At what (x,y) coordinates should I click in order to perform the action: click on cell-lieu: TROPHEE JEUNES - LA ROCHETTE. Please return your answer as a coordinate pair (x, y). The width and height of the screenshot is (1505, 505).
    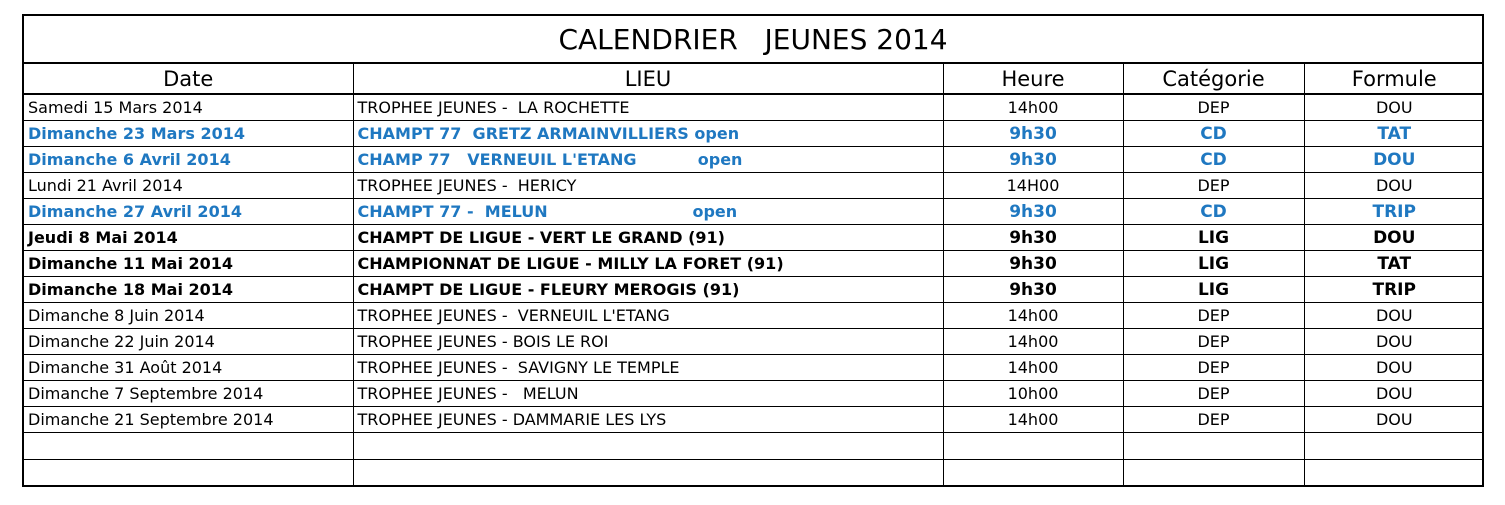
    Looking at the image, I should click on (648, 107).